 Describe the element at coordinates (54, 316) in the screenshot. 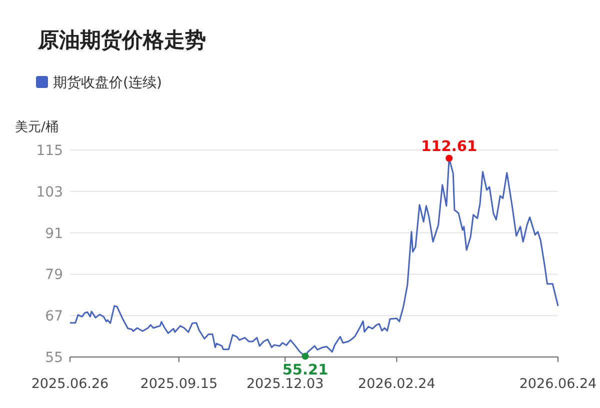

I see `y-tick-label: 67` at that location.